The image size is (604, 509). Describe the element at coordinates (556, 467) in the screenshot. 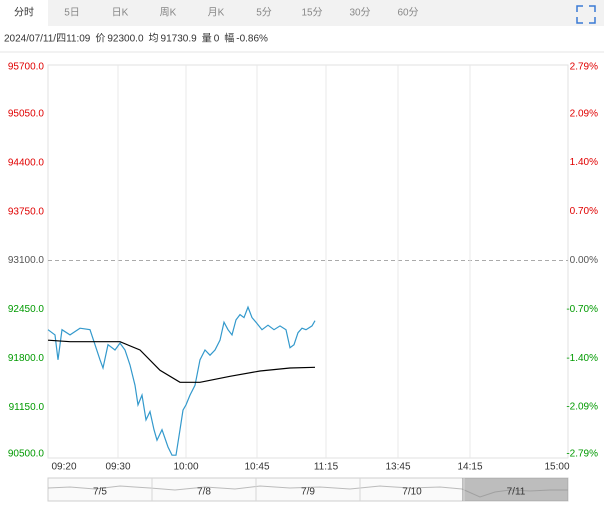

I see `x-tick-label: 15:00` at that location.